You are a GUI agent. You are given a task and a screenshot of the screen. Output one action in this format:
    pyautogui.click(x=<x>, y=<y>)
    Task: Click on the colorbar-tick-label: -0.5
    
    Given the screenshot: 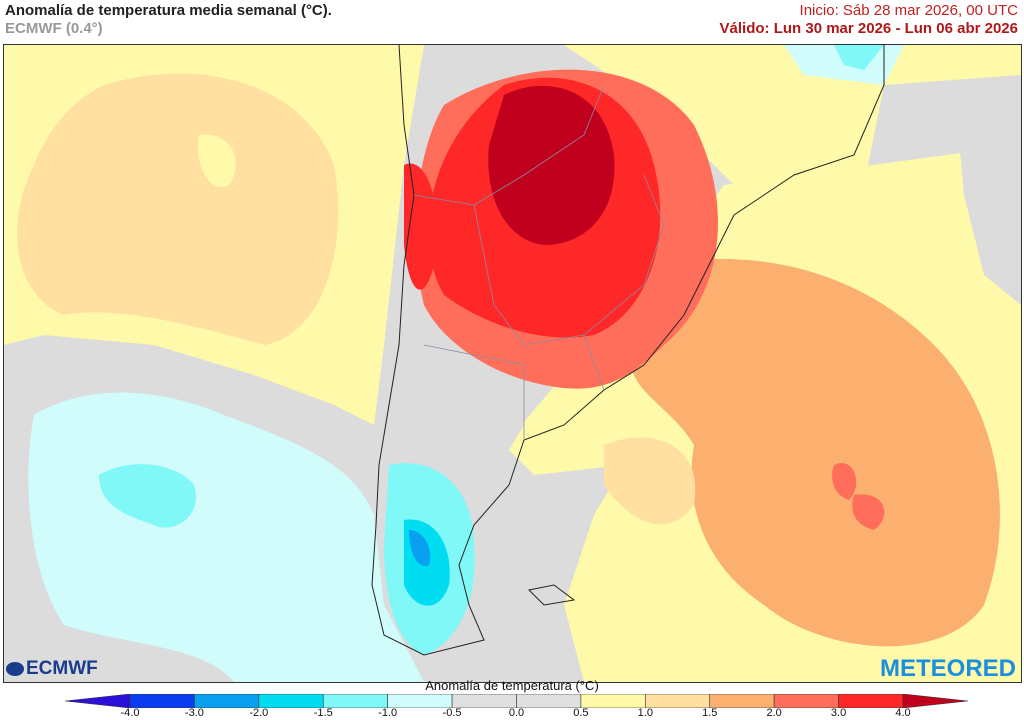 What is the action you would take?
    pyautogui.click(x=452, y=713)
    